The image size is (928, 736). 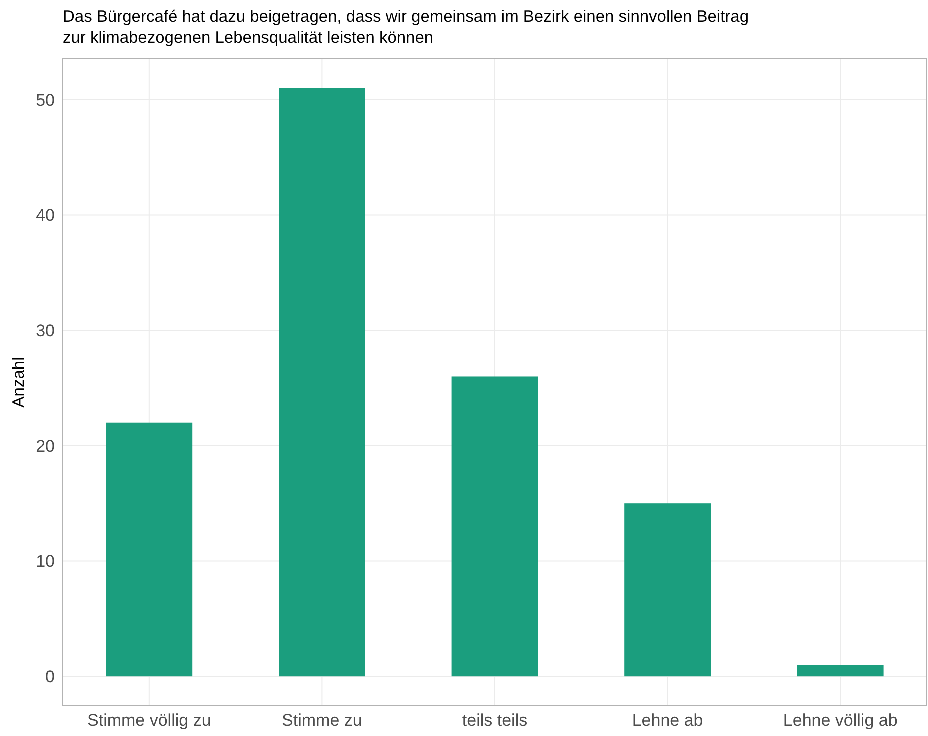 I want to click on y-tick-label: 20, so click(x=45, y=446).